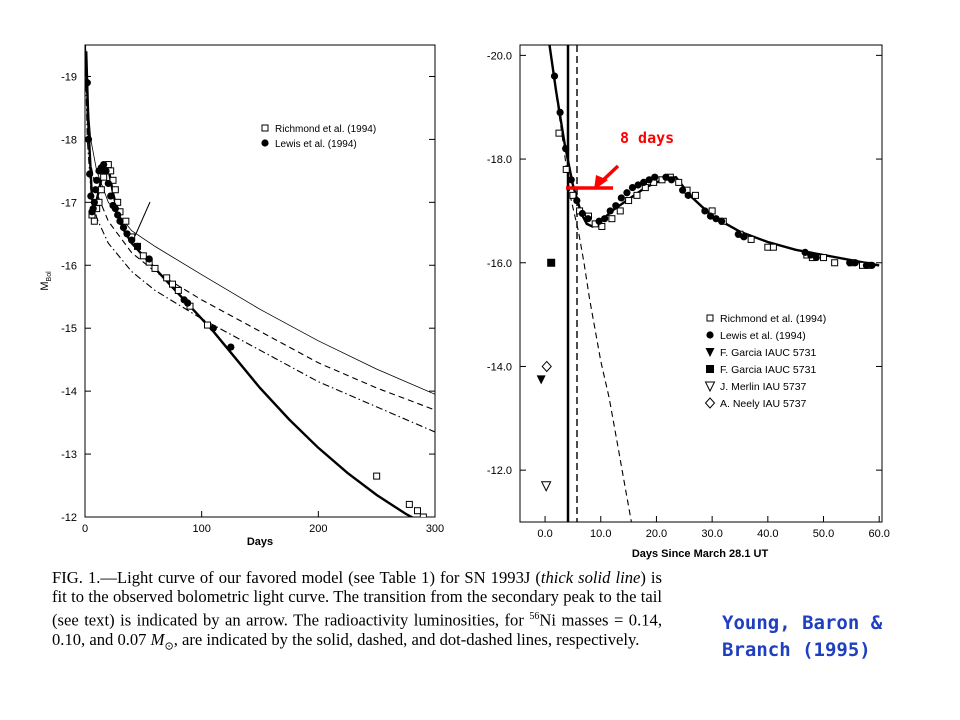 The width and height of the screenshot is (960, 720). I want to click on x-tick-label: 40.0, so click(767, 534).